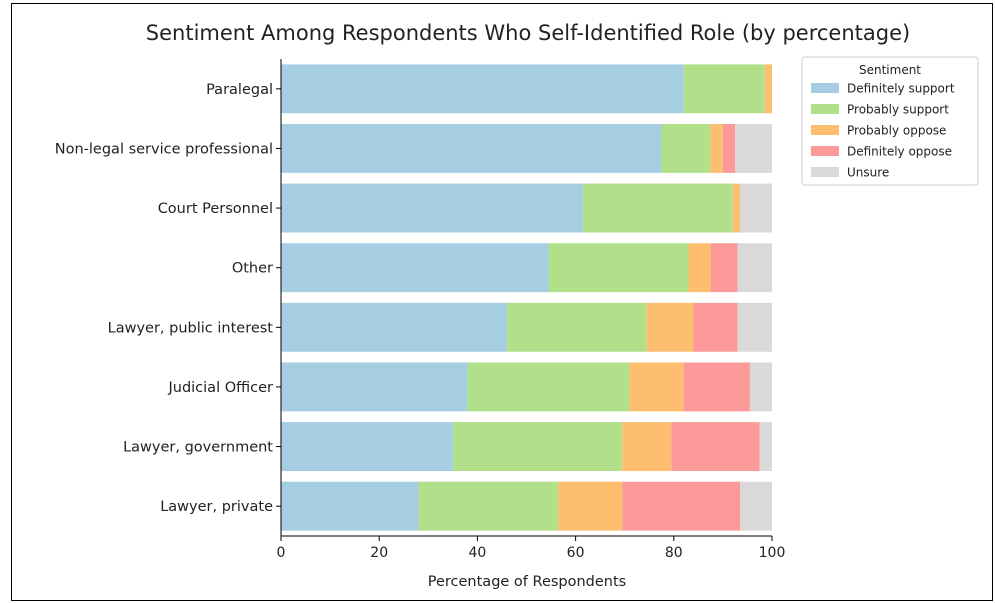 This screenshot has height=603, width=995. What do you see at coordinates (825, 172) in the screenshot?
I see `legend-swatch-unsure` at bounding box center [825, 172].